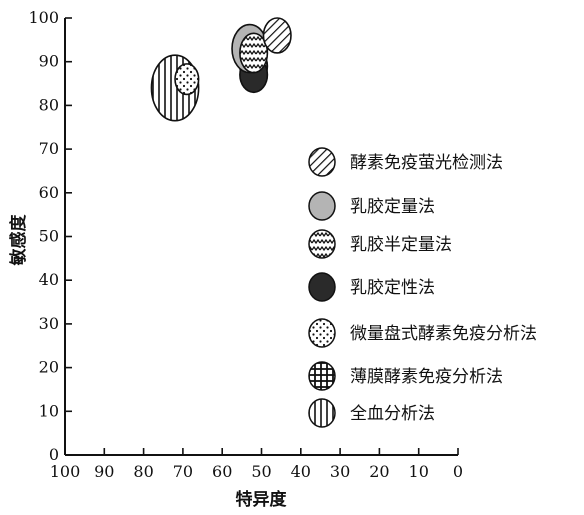 The height and width of the screenshot is (515, 584). What do you see at coordinates (49, 192) in the screenshot?
I see `y-tick-label: 60` at bounding box center [49, 192].